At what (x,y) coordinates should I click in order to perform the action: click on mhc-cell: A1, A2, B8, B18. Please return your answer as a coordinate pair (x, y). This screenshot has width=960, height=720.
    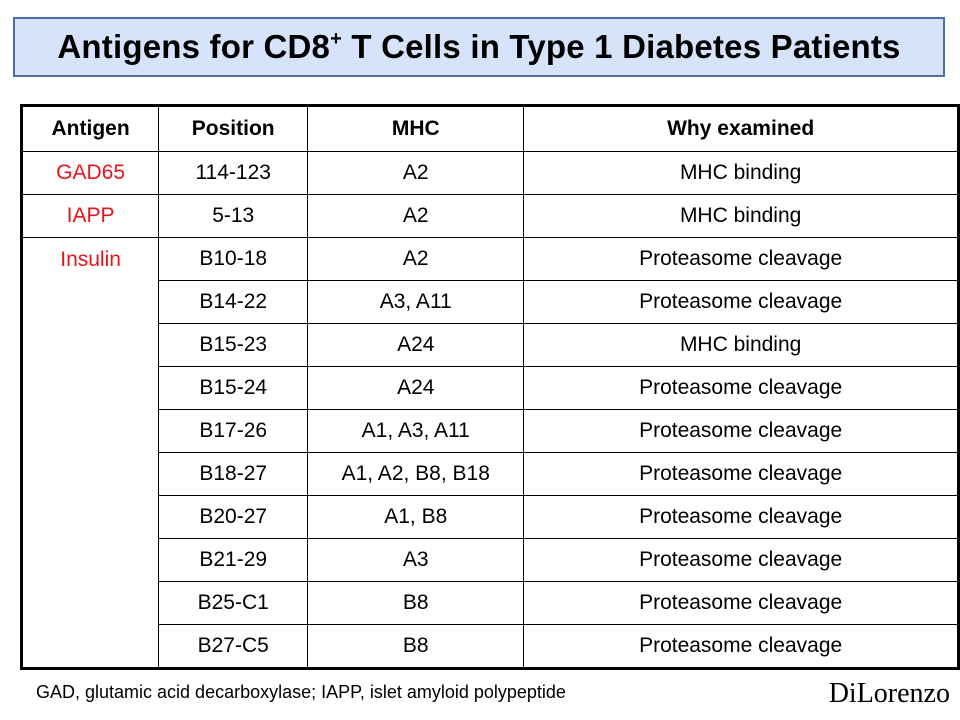
    Looking at the image, I should click on (416, 474).